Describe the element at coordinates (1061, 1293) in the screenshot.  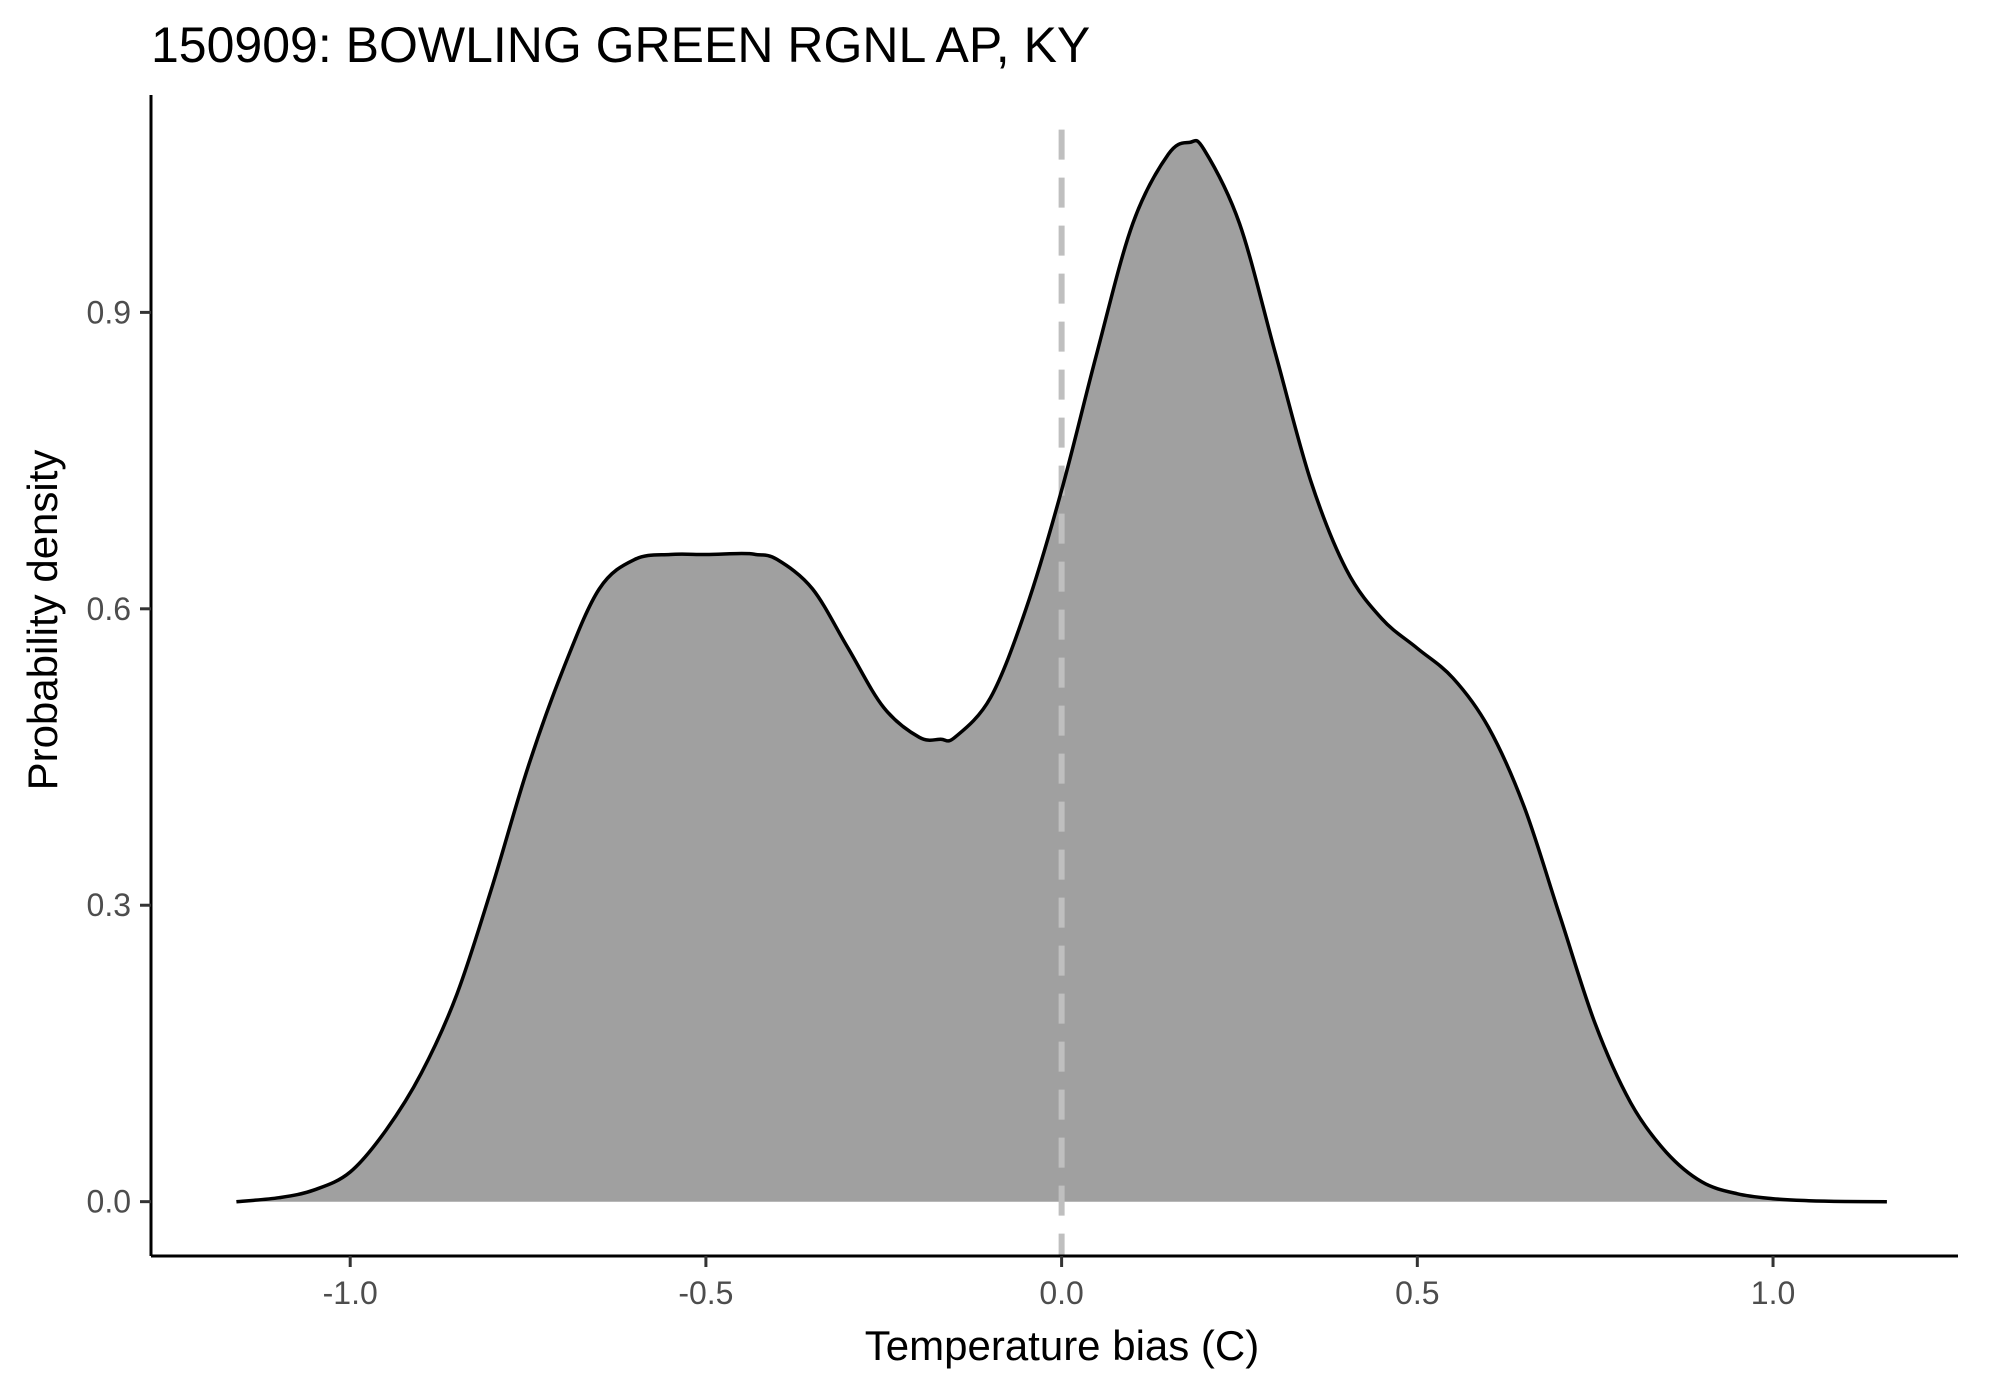
I see `x-tick-label: 0.0` at that location.